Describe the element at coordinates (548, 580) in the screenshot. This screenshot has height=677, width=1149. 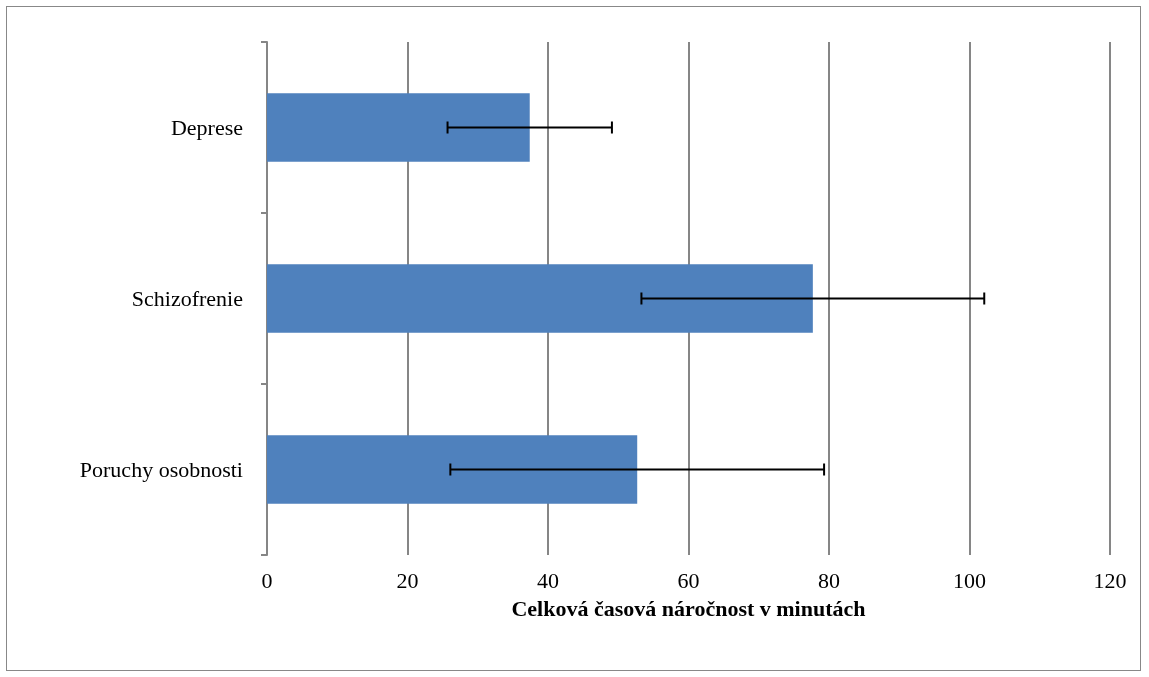
I see `x-tick-label: 40` at that location.